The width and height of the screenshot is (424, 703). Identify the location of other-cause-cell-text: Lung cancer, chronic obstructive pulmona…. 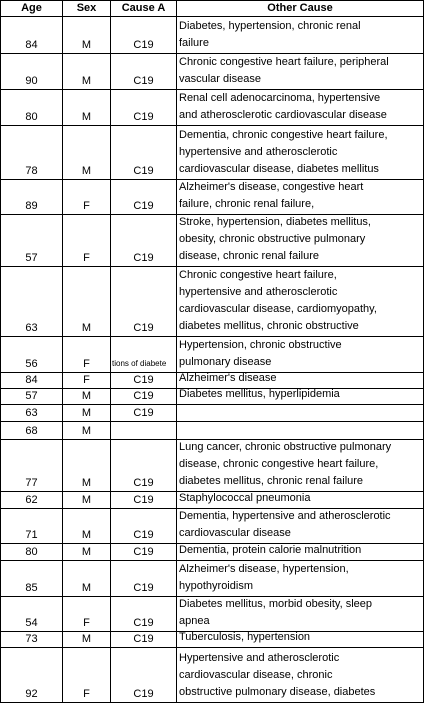
(285, 464).